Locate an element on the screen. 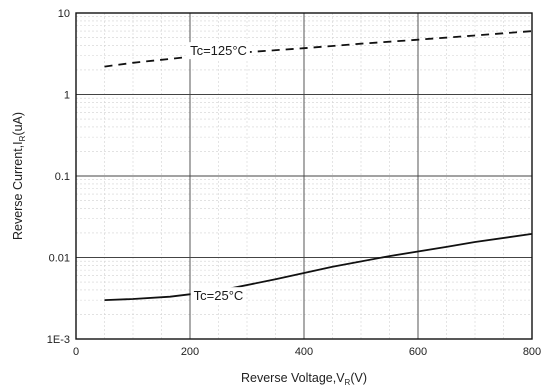 The width and height of the screenshot is (550, 390). annotation-tc25: Tc=25°C is located at coordinates (218, 296).